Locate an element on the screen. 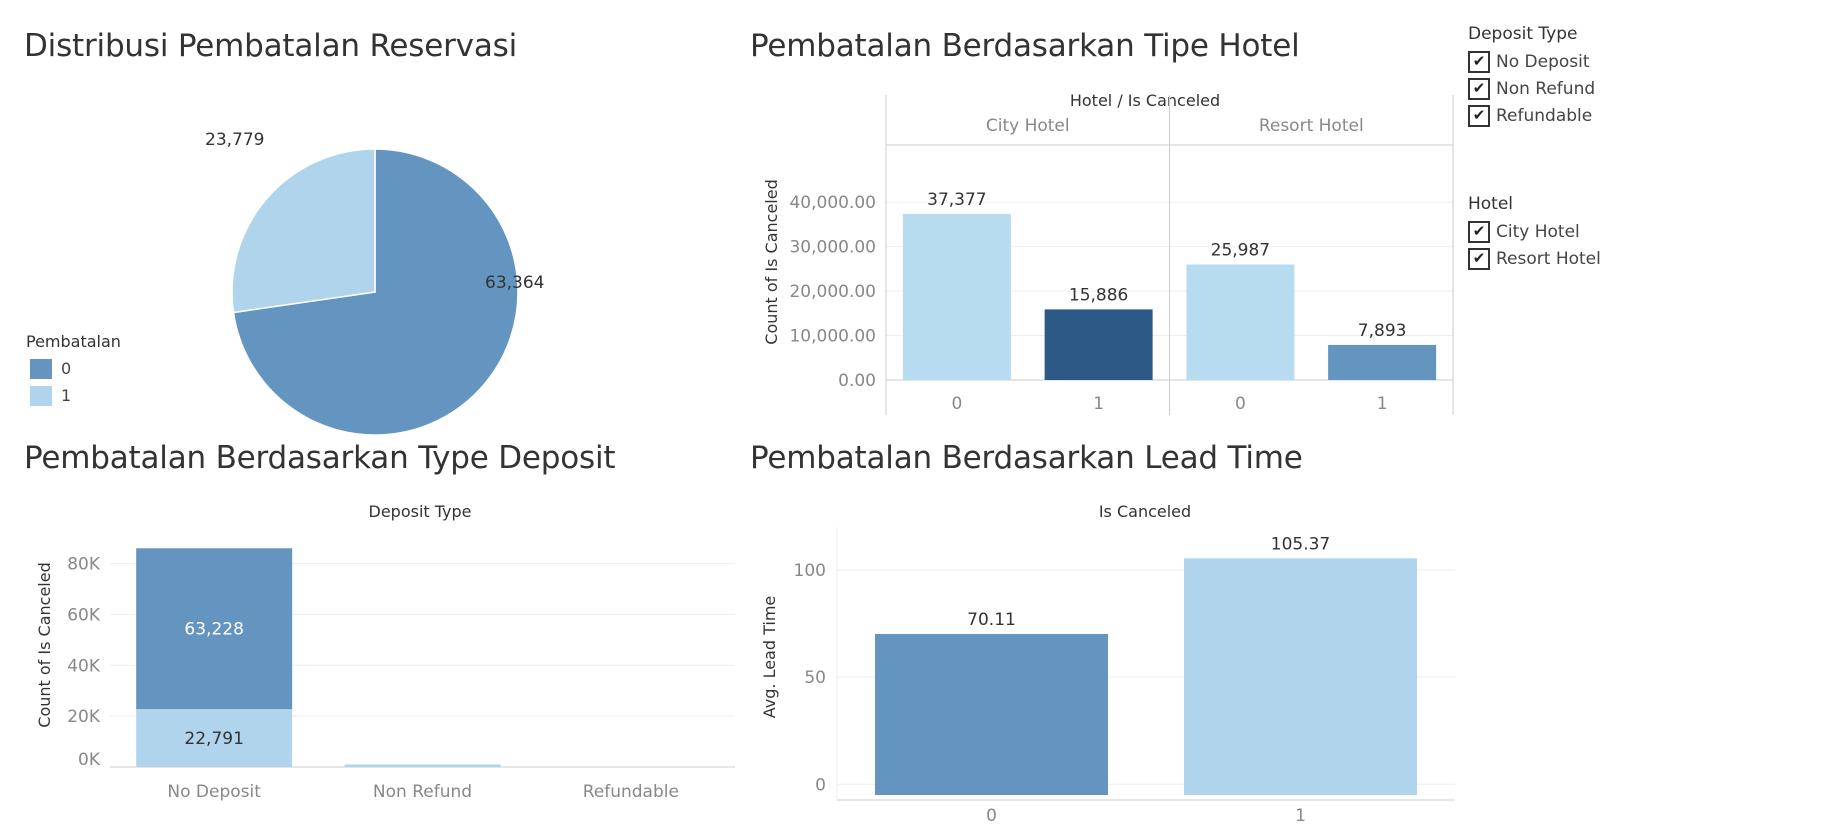 This screenshot has height=836, width=1836. lead-bar-value-label: 105.37 is located at coordinates (1300, 544).